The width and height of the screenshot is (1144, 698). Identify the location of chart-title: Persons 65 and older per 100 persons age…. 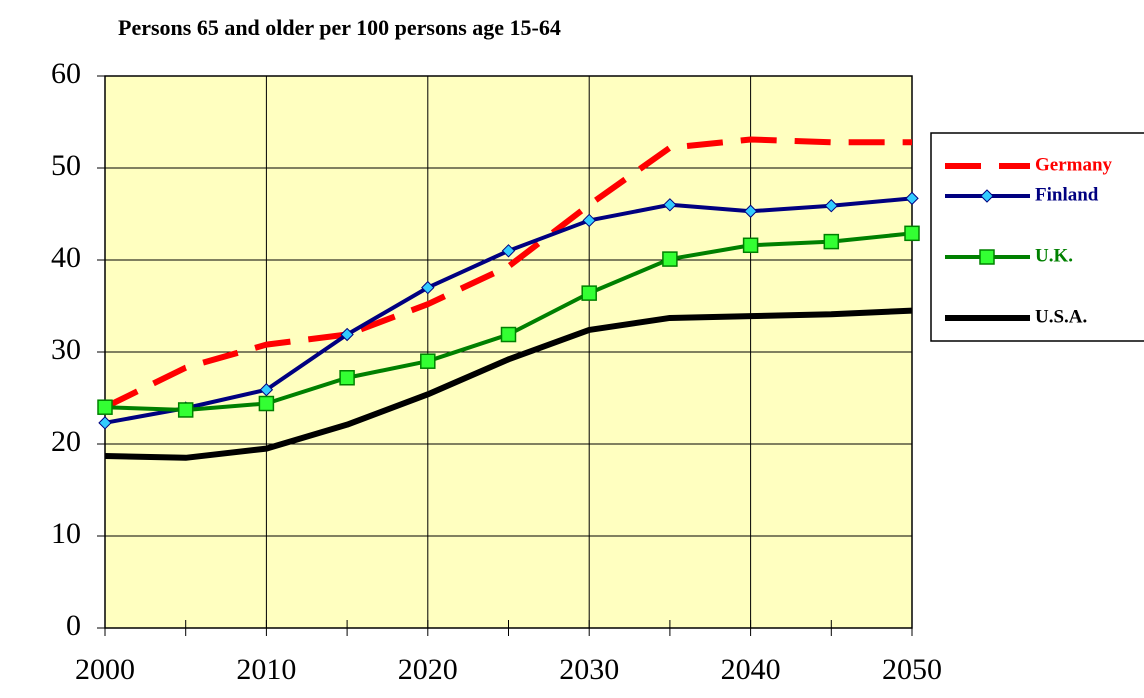
(339, 27).